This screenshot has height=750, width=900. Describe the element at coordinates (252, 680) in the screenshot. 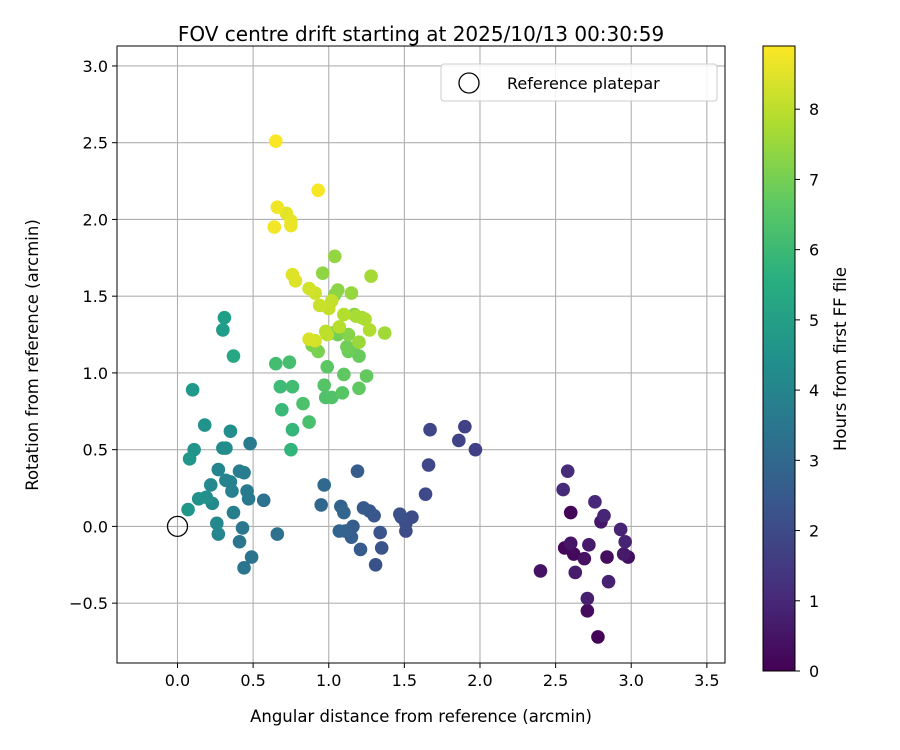

I see `x-tick-label: 0.5` at that location.